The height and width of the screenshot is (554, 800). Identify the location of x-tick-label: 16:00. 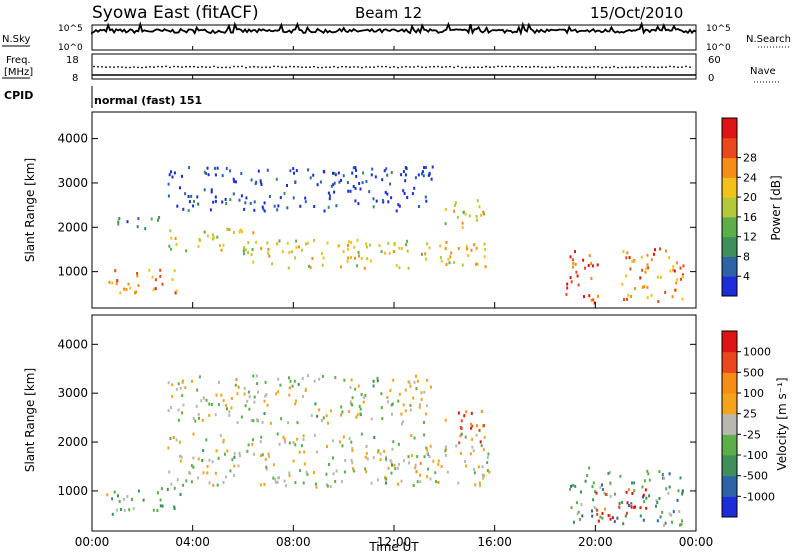
(494, 542).